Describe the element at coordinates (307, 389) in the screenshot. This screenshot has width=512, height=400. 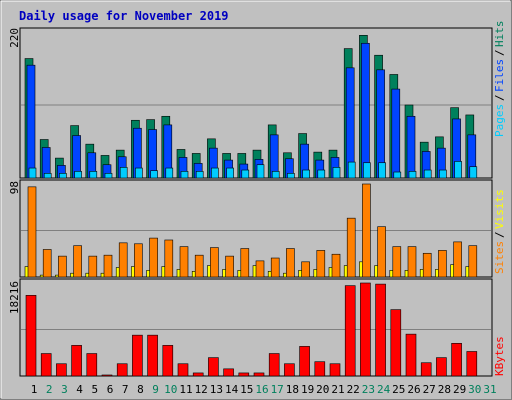
I see `x-tick-label: 19` at that location.